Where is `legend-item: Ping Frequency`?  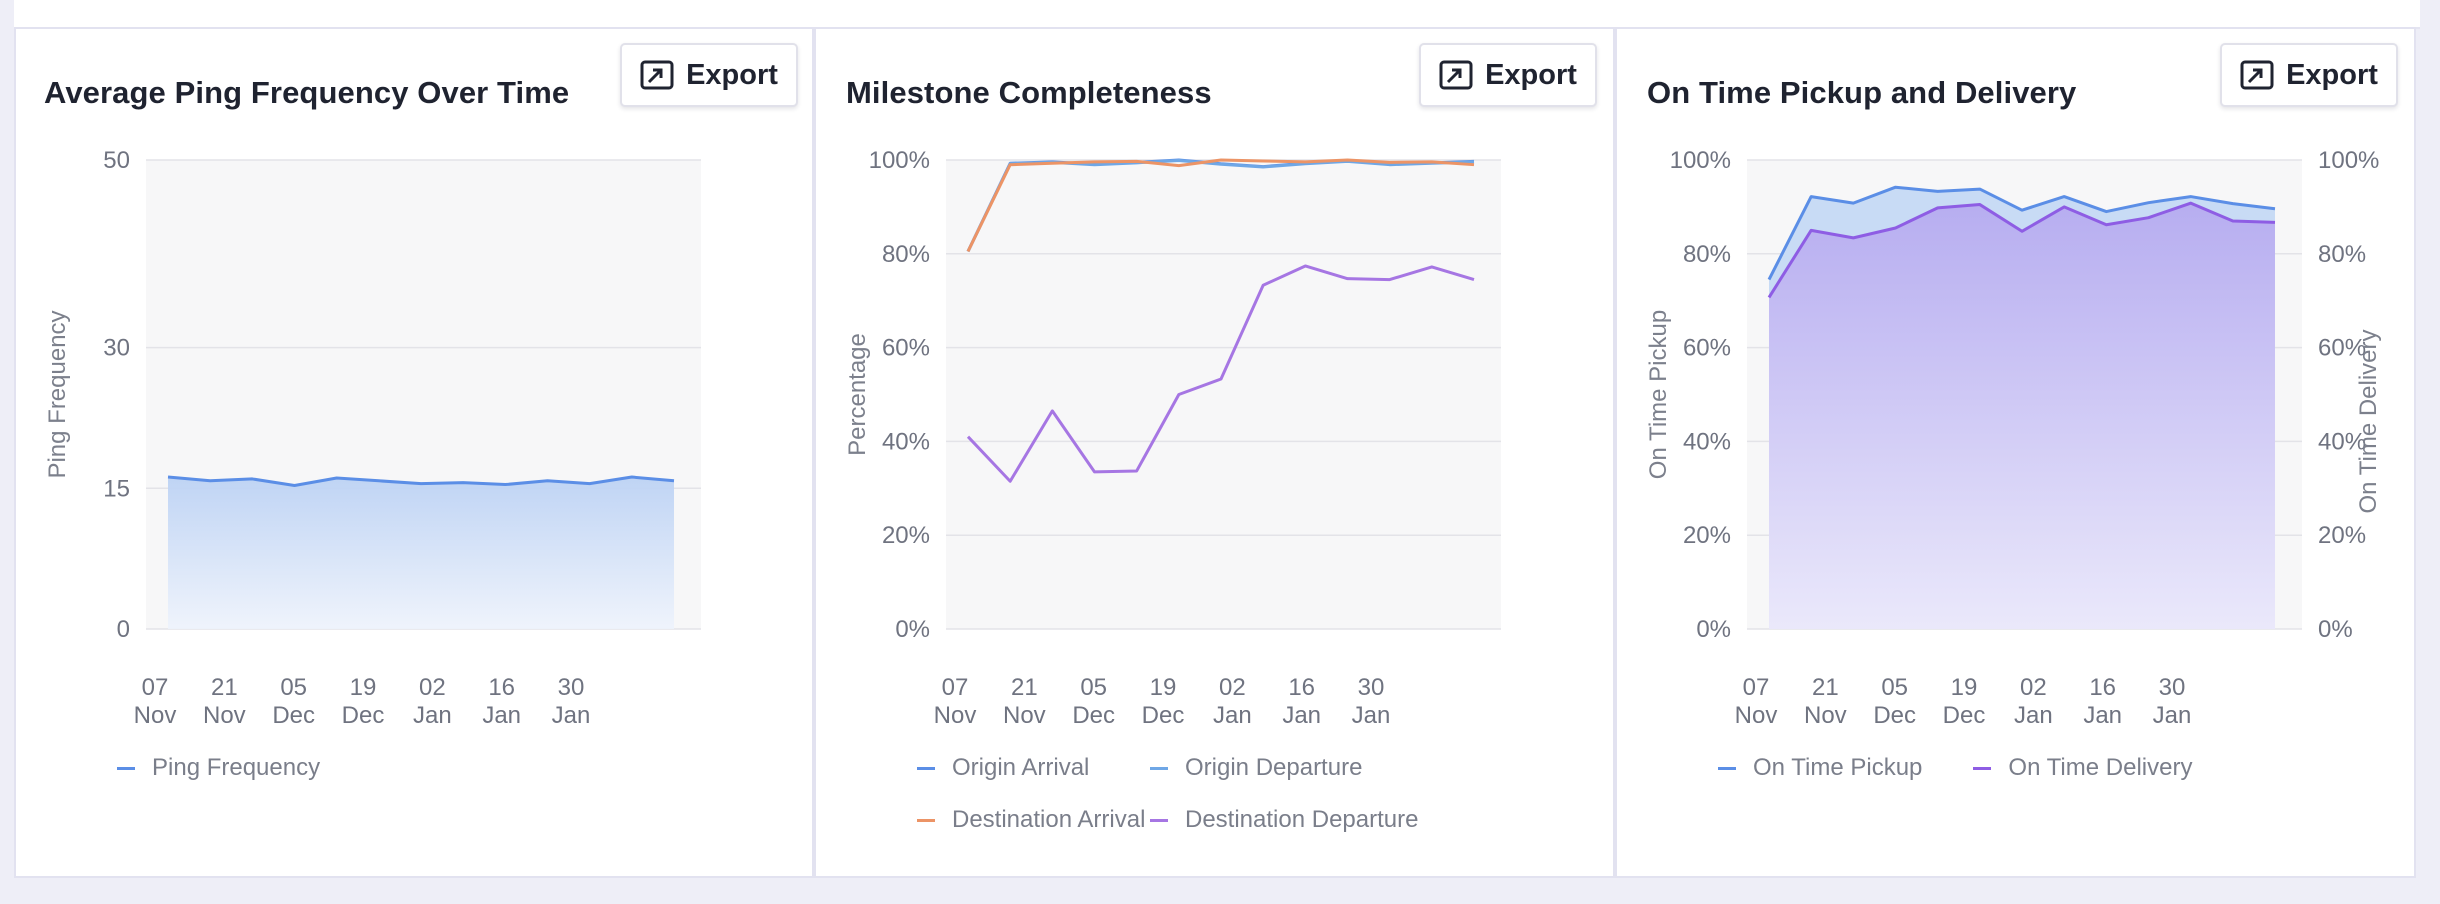
legend-item: Ping Frequency is located at coordinates (218, 768).